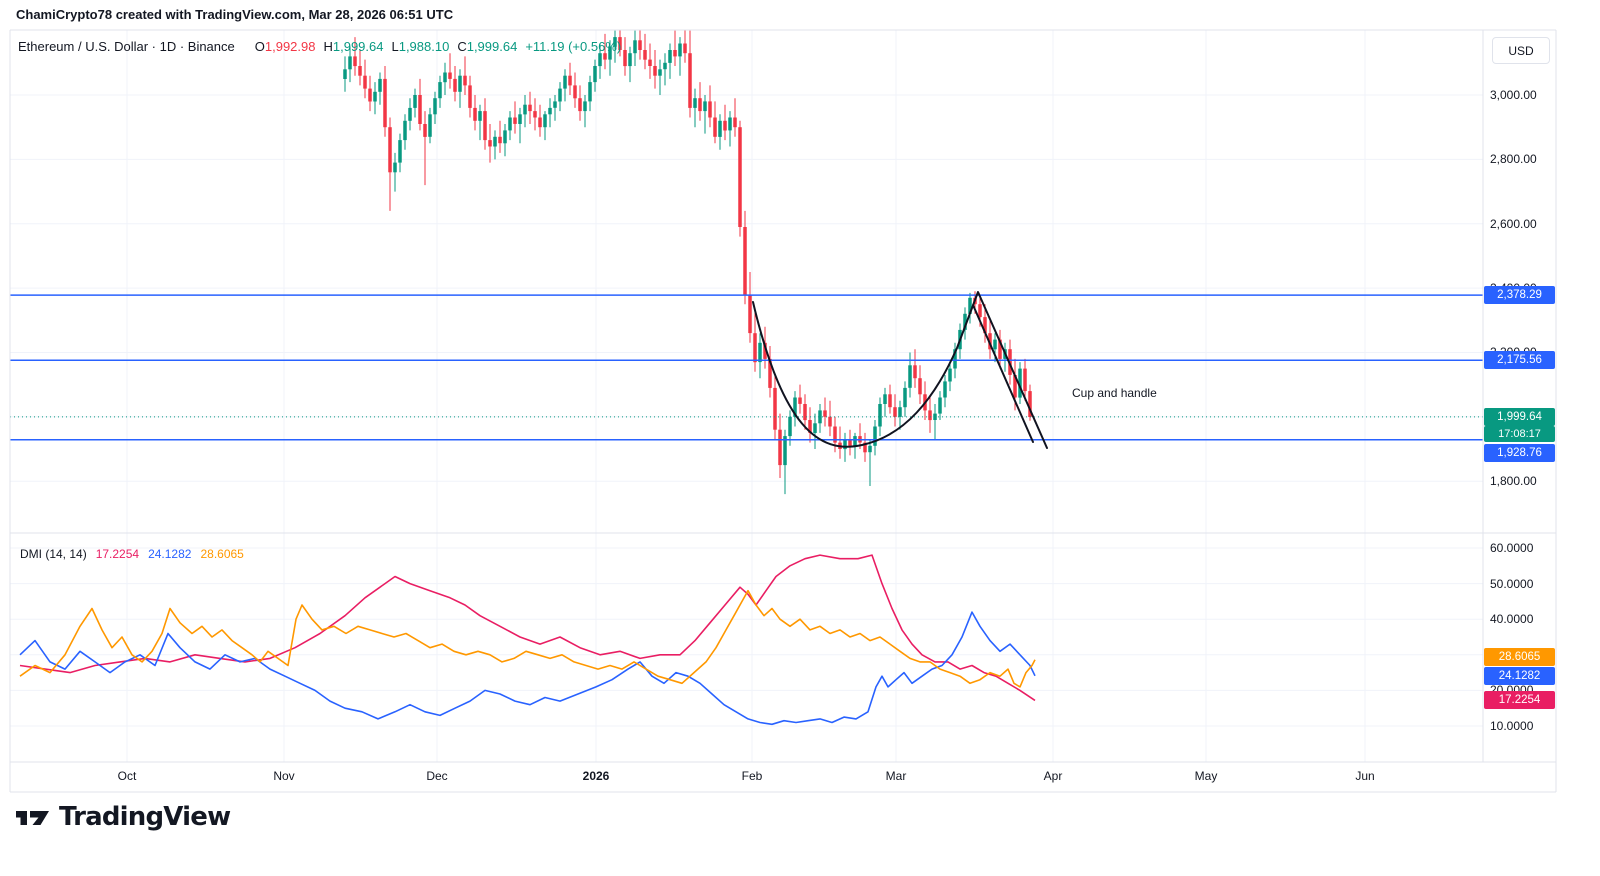  Describe the element at coordinates (1519, 433) in the screenshot. I see `countdown-badge: 17:08:17` at that location.